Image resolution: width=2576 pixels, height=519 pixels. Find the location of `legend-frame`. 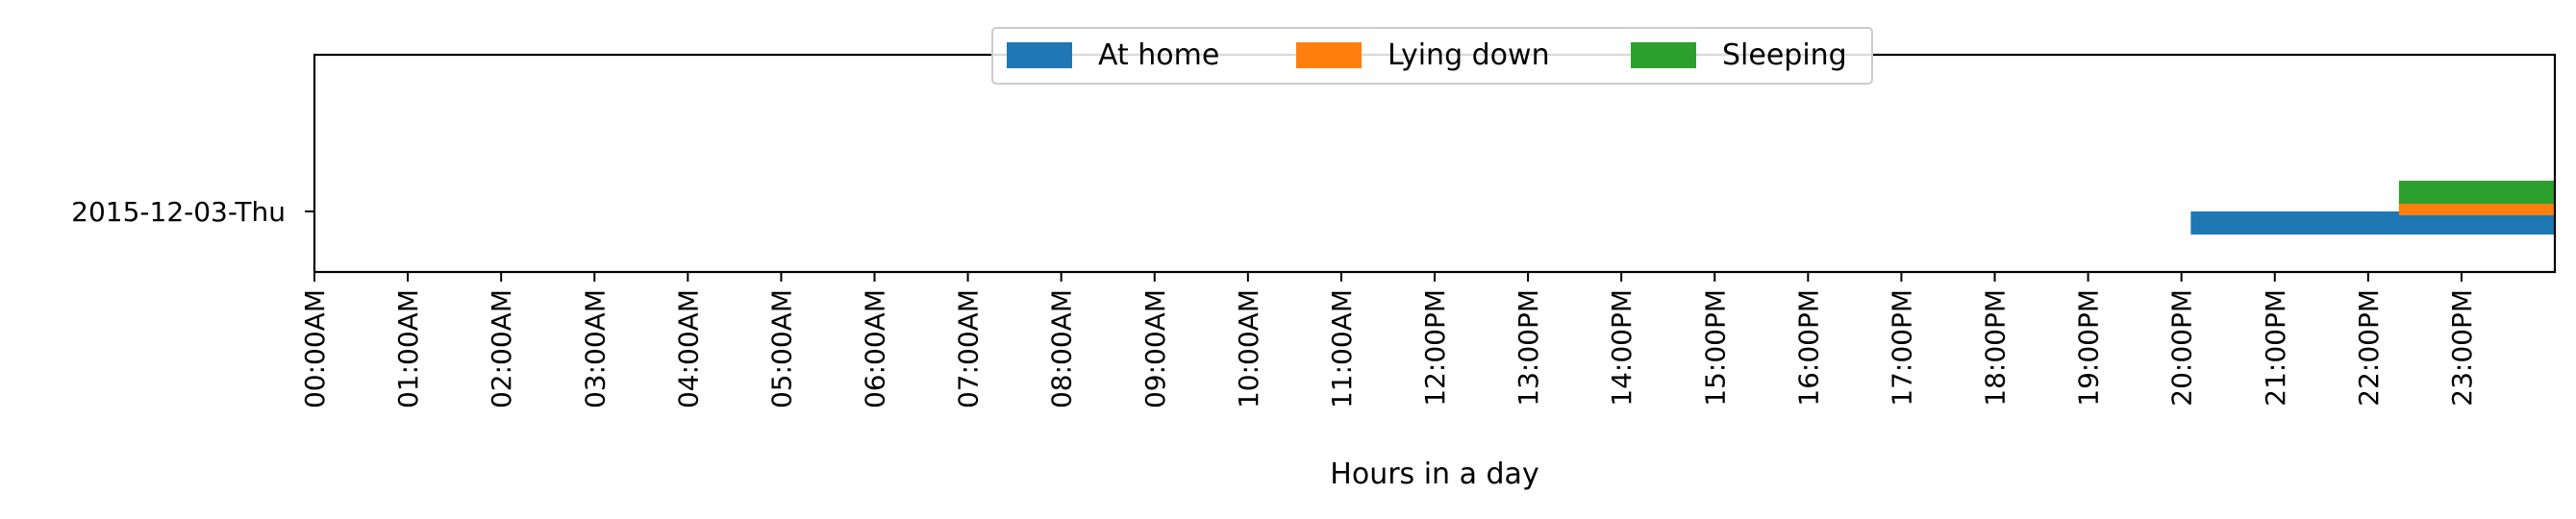

legend-frame is located at coordinates (1432, 56).